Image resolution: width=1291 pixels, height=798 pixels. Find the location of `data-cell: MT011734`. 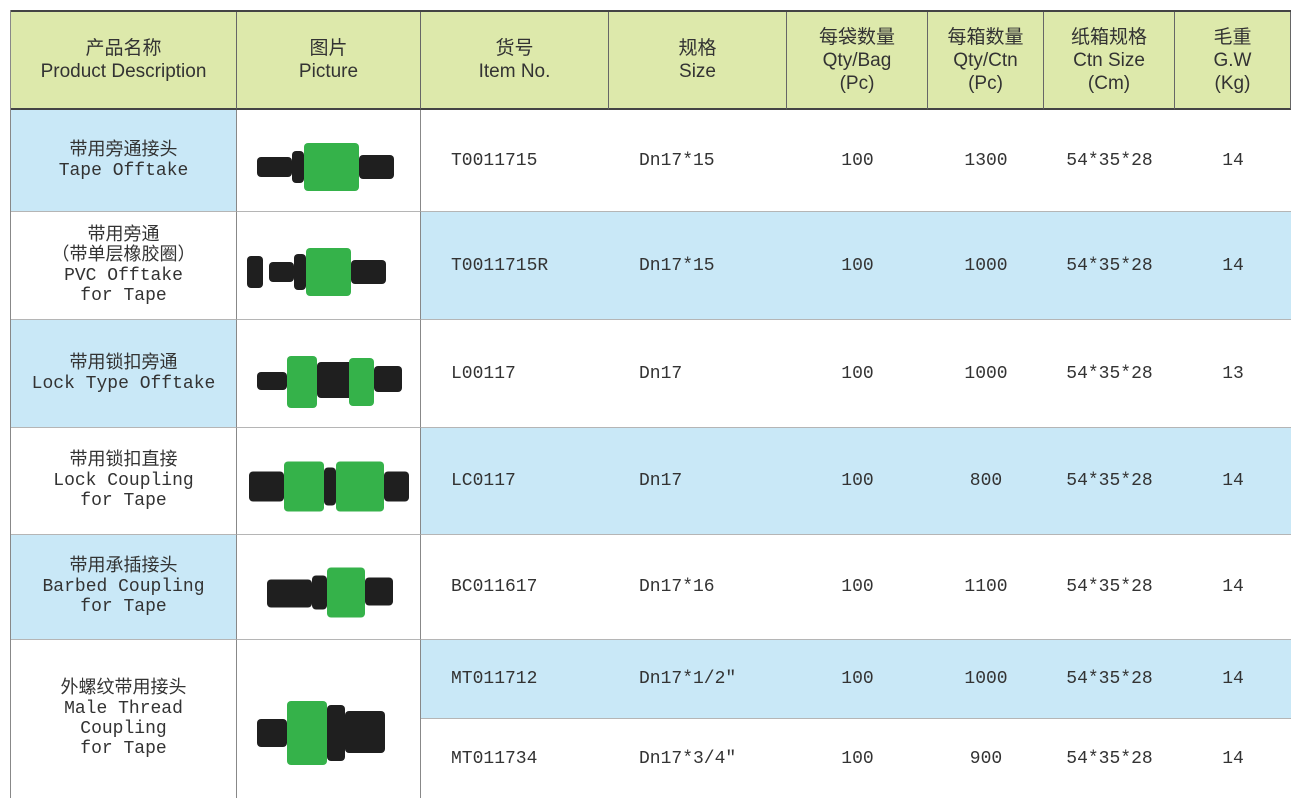

data-cell: MT011734 is located at coordinates (515, 758).